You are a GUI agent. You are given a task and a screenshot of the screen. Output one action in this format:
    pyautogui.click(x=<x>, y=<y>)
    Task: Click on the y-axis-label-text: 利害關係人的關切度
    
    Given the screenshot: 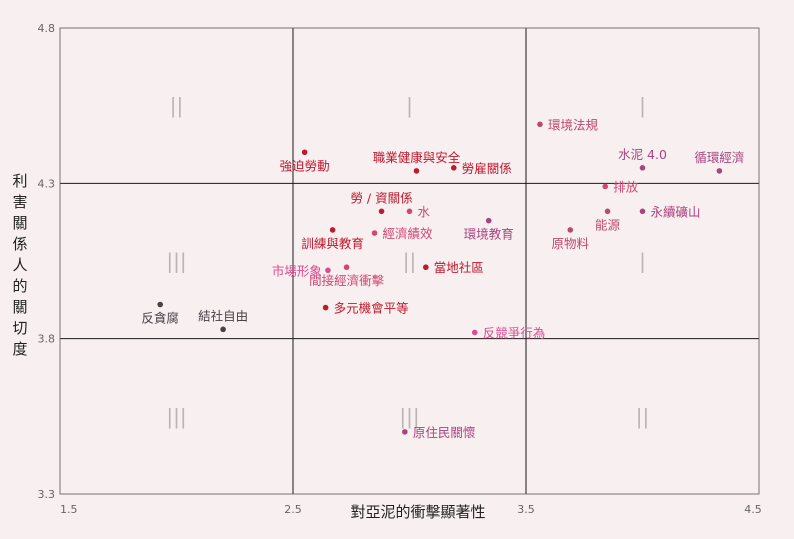 What is the action you would take?
    pyautogui.click(x=19, y=265)
    